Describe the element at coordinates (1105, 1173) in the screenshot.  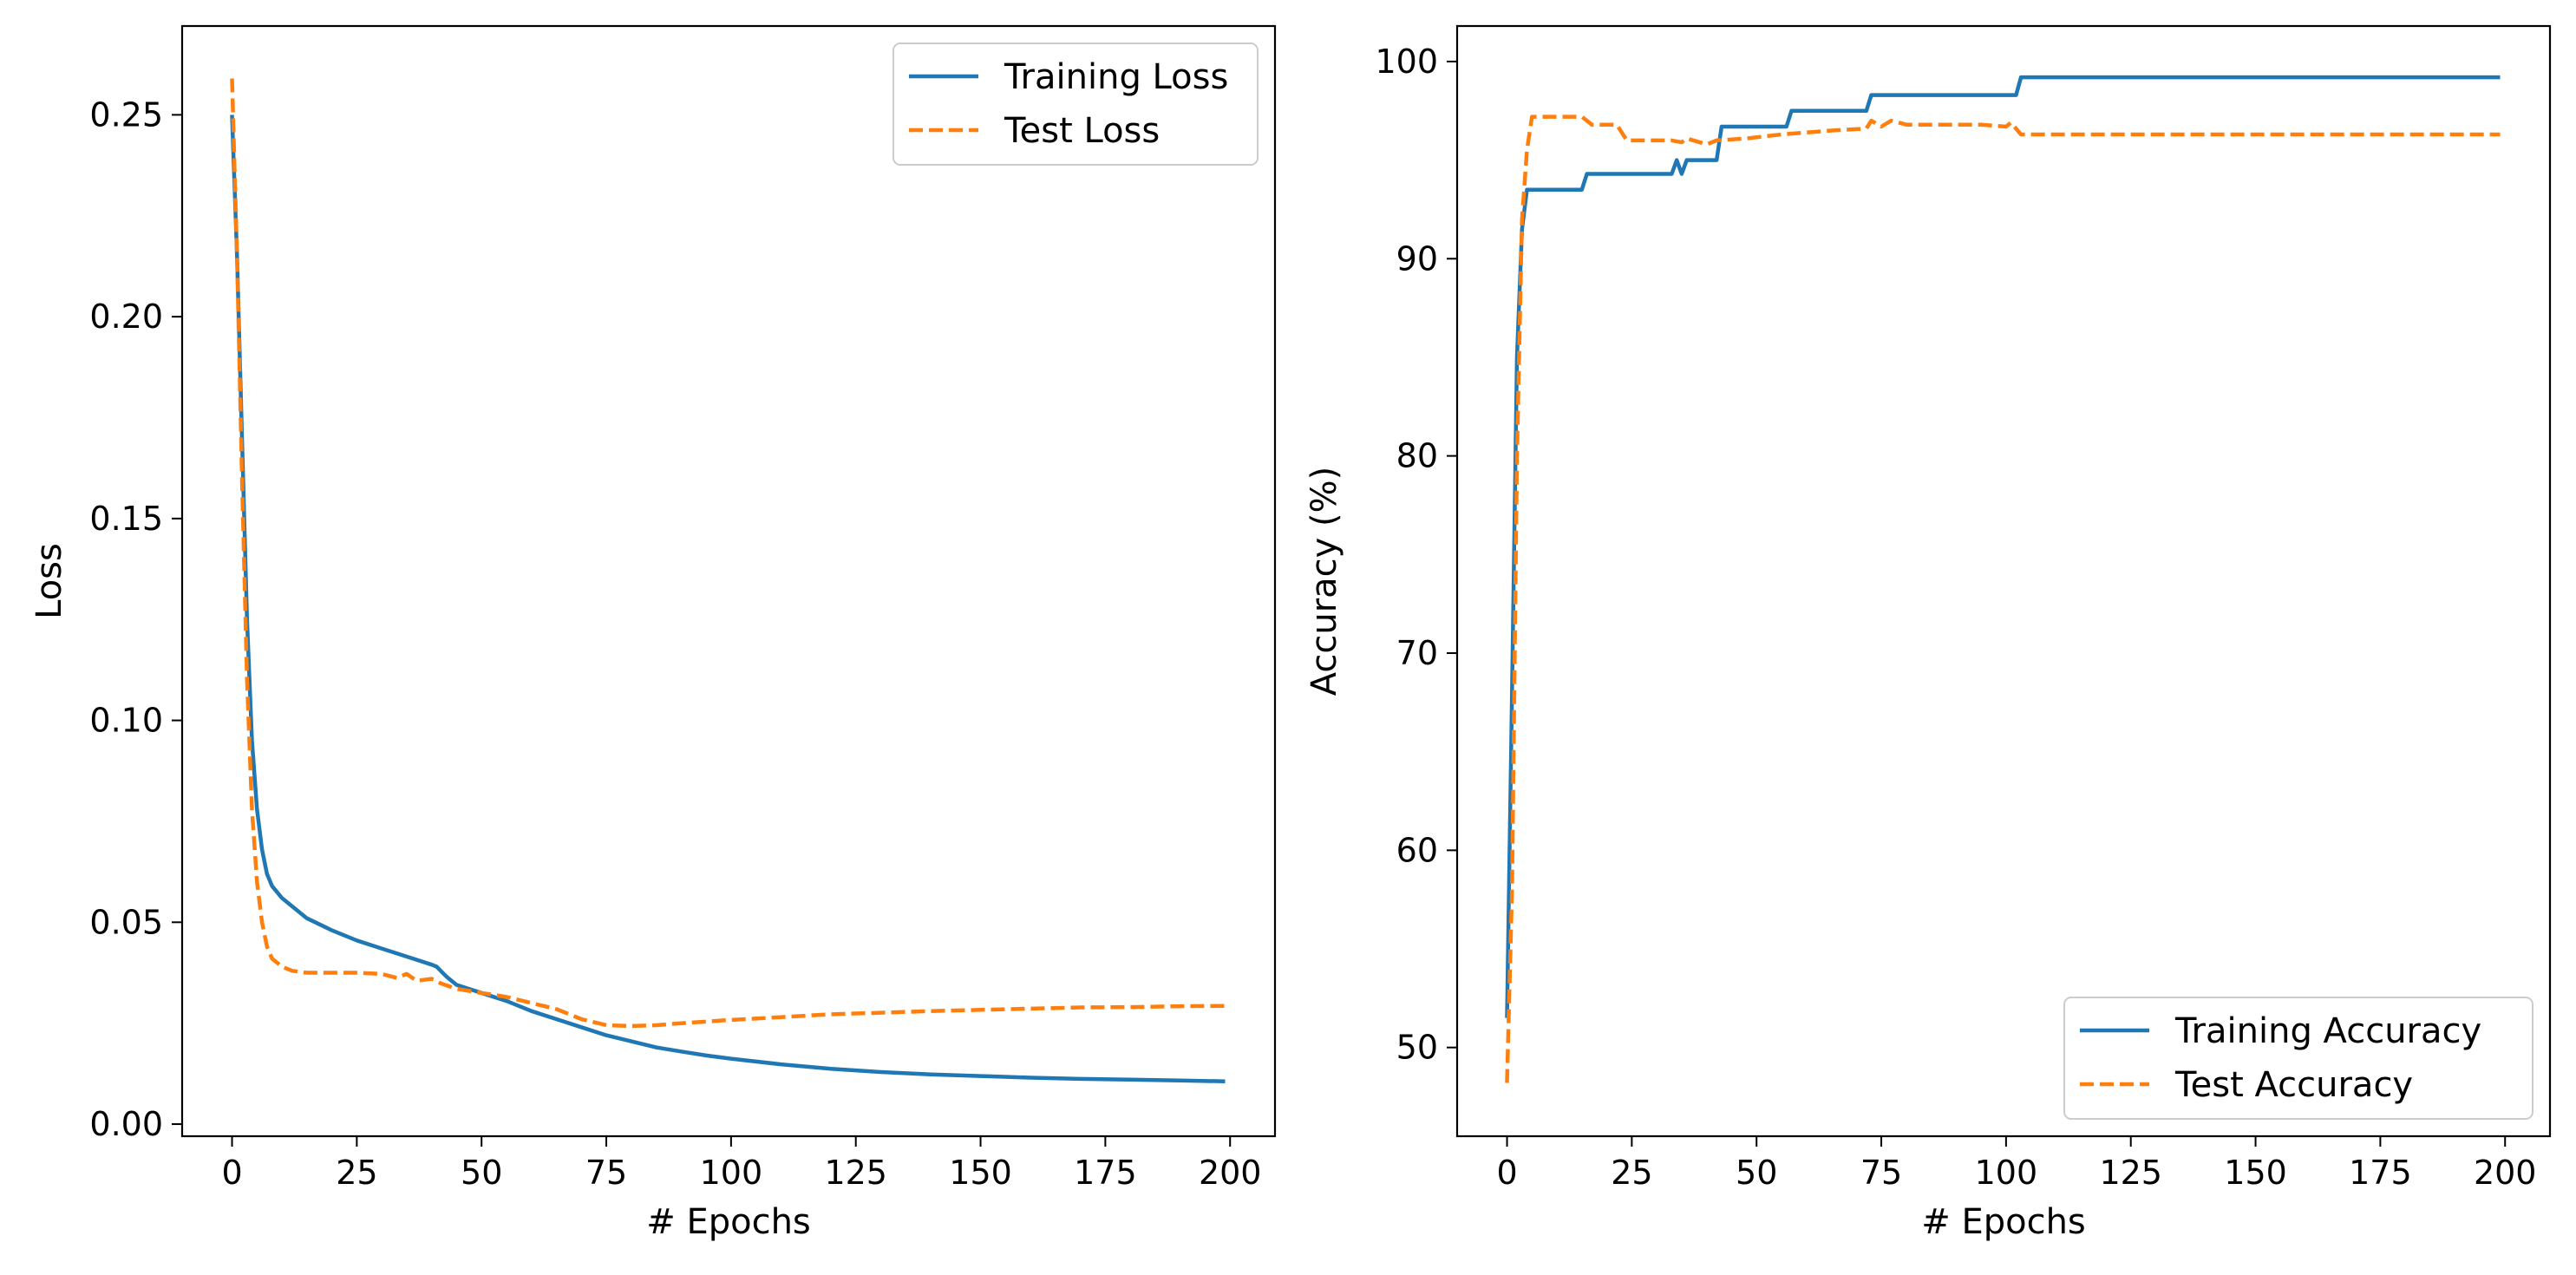
I see `chart-0-x-tick-label: 175` at that location.